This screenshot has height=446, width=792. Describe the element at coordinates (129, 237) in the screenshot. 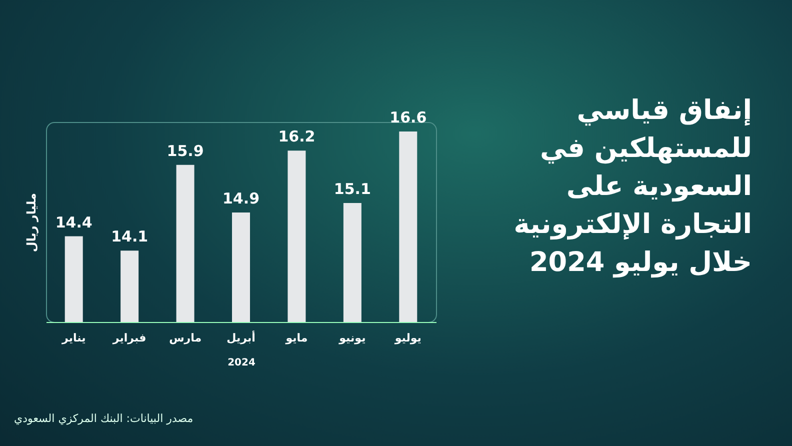

I see `data-label: 14.1` at that location.